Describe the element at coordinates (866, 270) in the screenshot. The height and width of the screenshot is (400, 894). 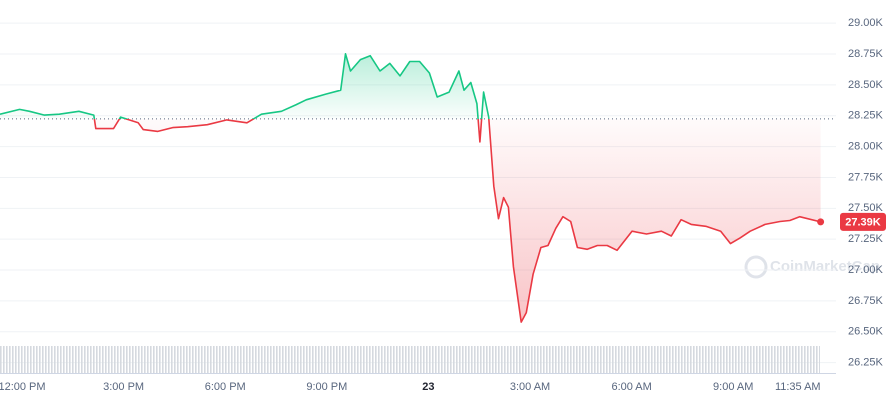
I see `y-tick-label: 27.00K` at that location.